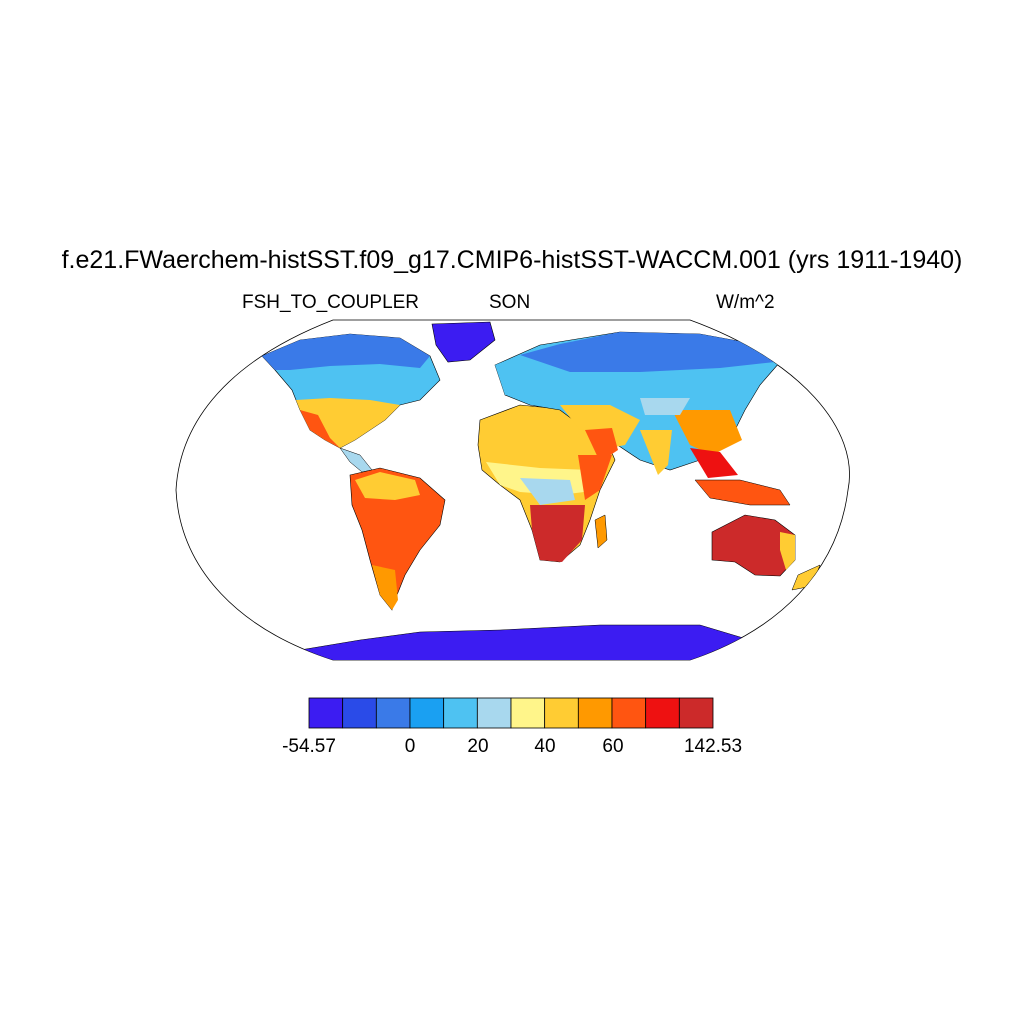 Image resolution: width=1024 pixels, height=1024 pixels. I want to click on north-america-north-band, so click(346, 352).